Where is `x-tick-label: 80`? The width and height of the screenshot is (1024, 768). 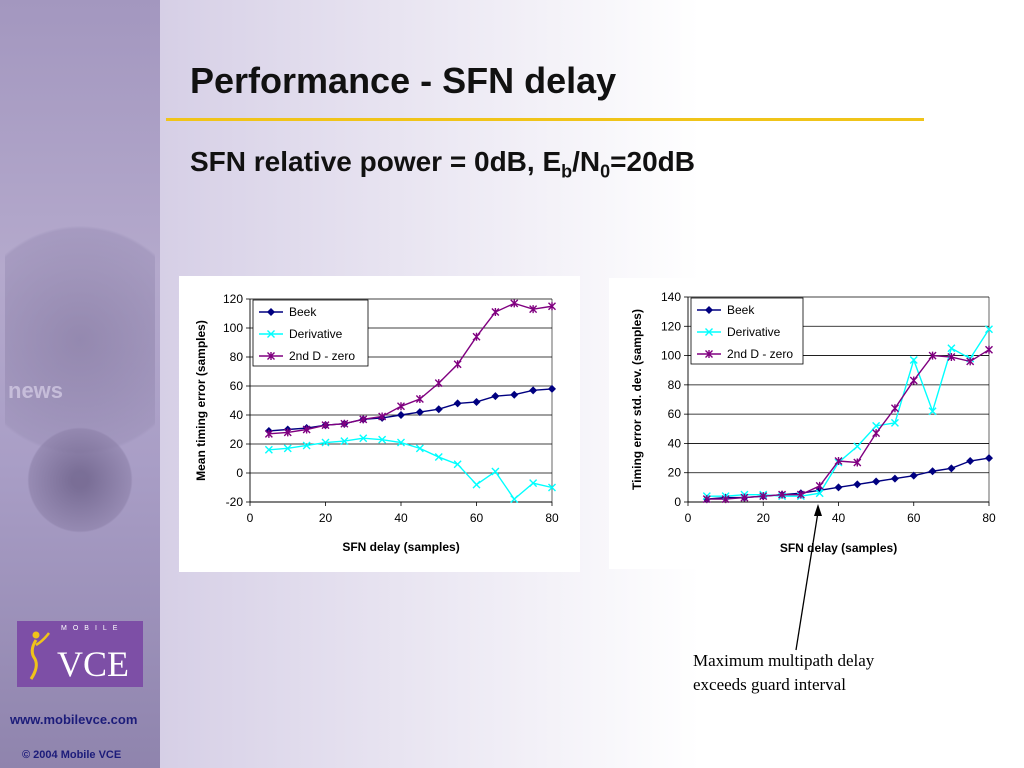
x-tick-label: 80 is located at coordinates (989, 518).